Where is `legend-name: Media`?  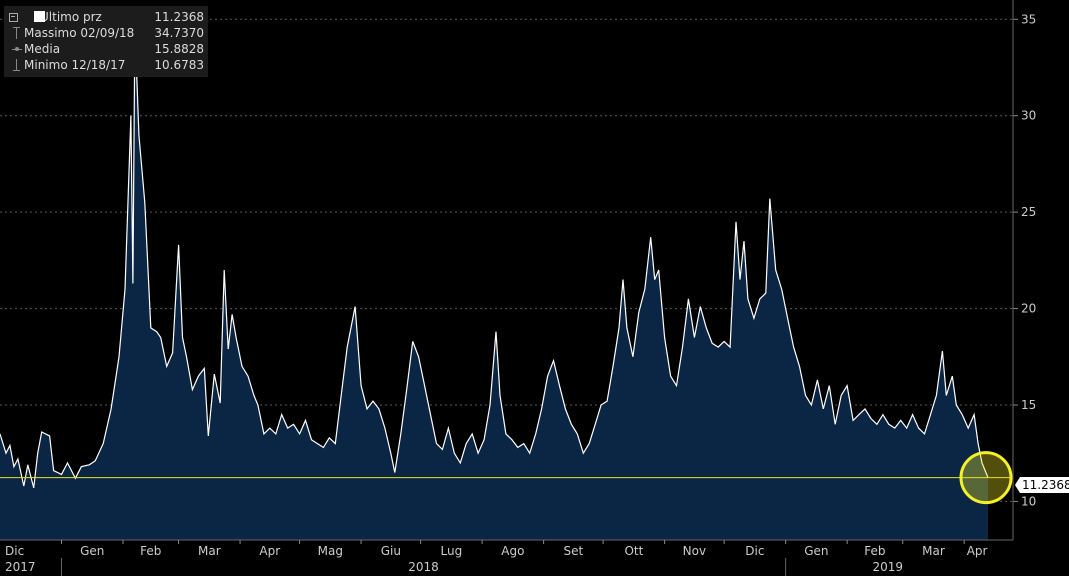 legend-name: Media is located at coordinates (42, 49).